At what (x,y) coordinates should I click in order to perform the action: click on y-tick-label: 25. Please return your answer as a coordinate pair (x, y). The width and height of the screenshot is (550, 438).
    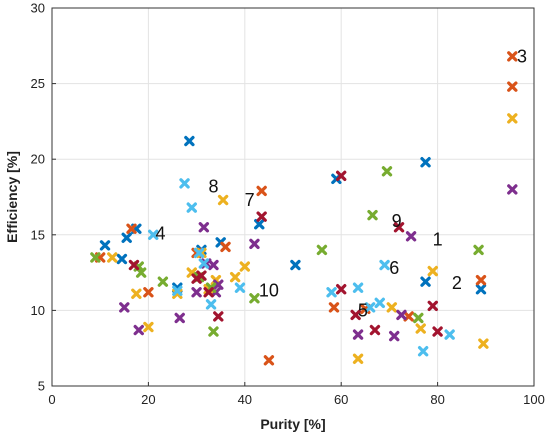
    Looking at the image, I should click on (38, 83).